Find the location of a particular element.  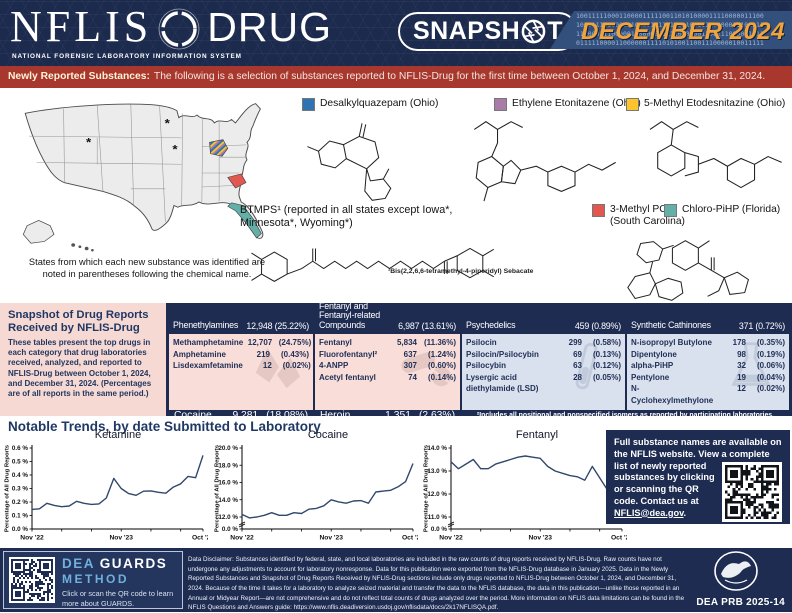

drug-name: alpha-PiHP is located at coordinates (652, 366).